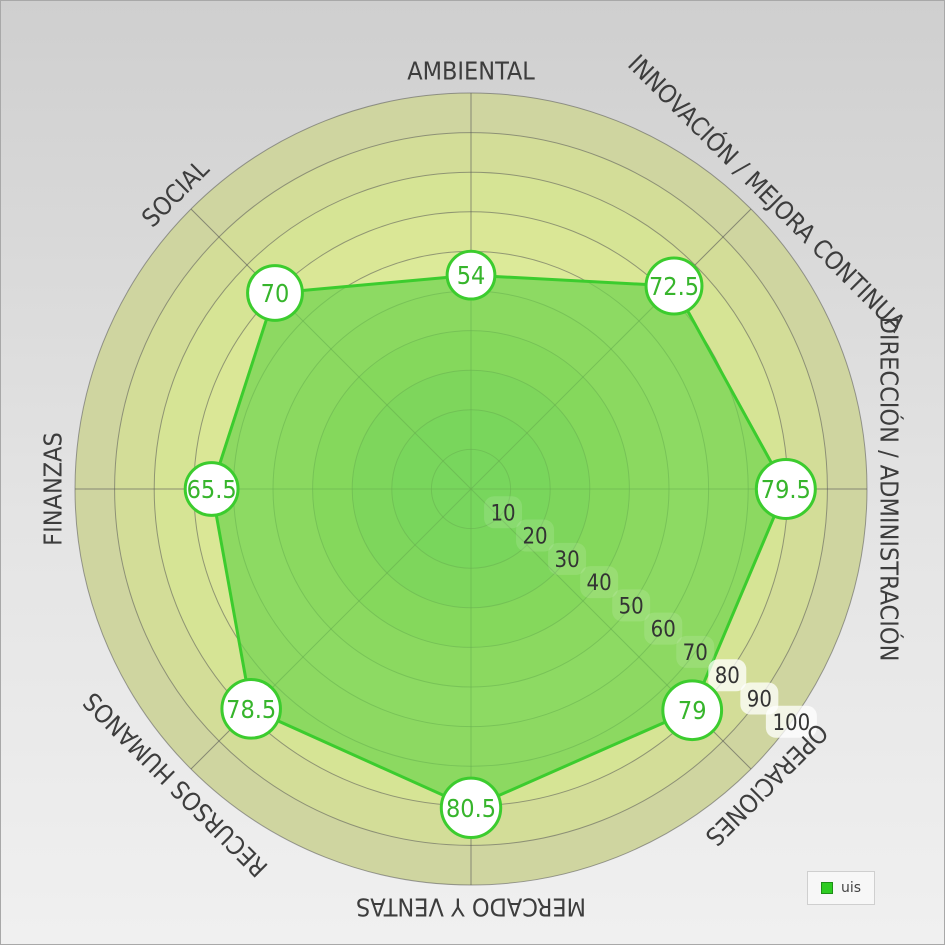 This screenshot has width=945, height=945. I want to click on radial-tick-label-70: 70, so click(695, 653).